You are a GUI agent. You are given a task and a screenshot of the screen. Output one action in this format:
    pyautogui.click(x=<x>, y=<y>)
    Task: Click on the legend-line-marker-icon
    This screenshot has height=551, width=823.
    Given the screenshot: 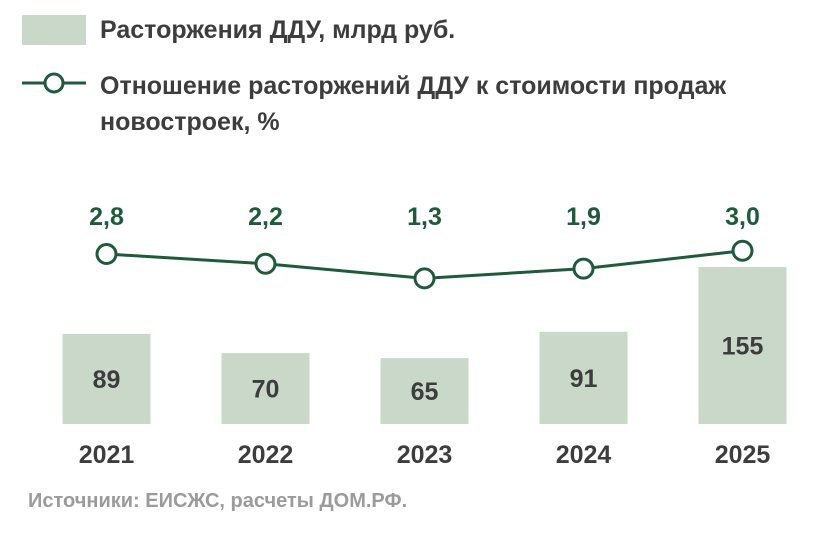 What is the action you would take?
    pyautogui.click(x=54, y=83)
    